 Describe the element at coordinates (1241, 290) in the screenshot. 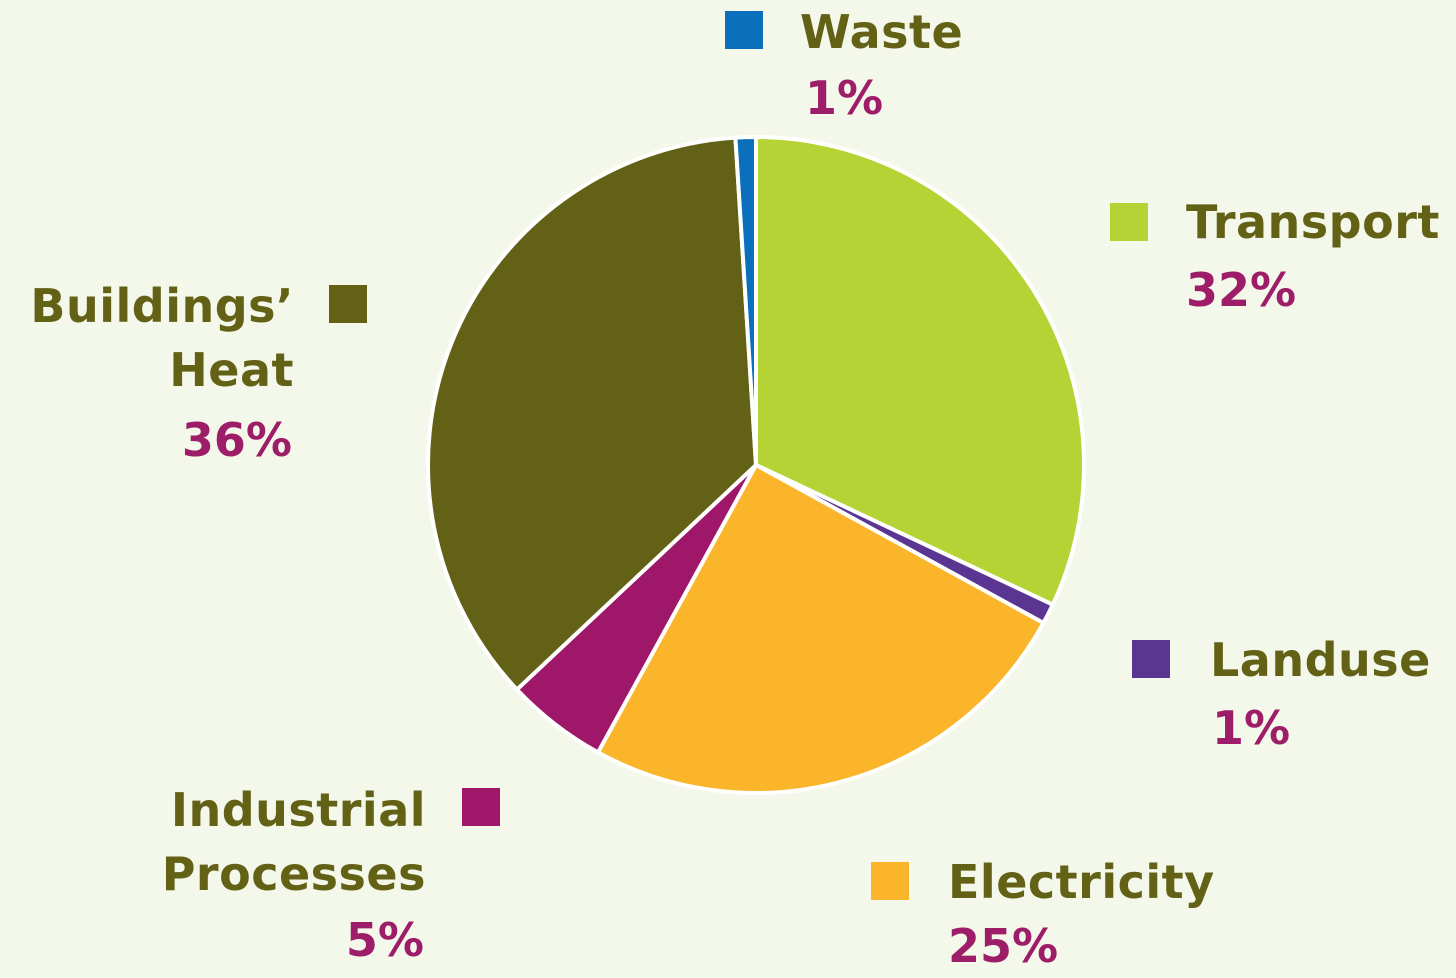

I see `legend-percent-transport: 32%` at that location.